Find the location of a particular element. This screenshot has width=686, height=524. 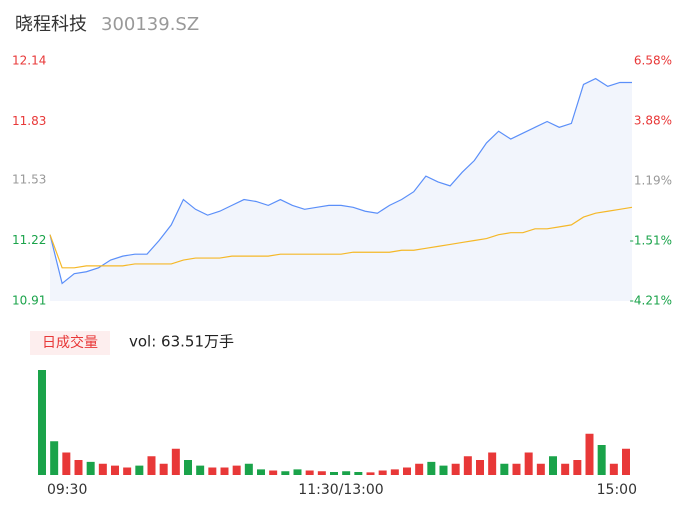

volume-total: vol: 63.51万手 is located at coordinates (181, 342).